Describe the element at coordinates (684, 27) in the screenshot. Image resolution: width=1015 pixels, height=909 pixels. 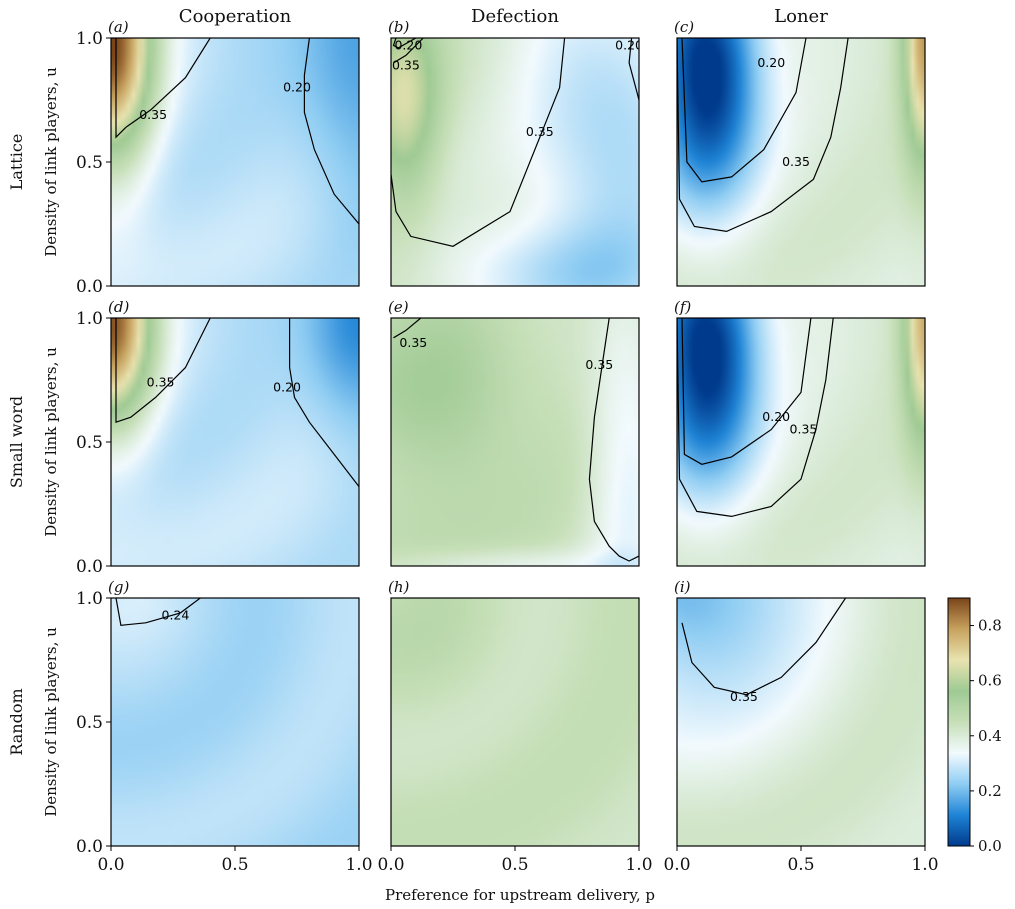
I see `panel-label: (c)` at that location.